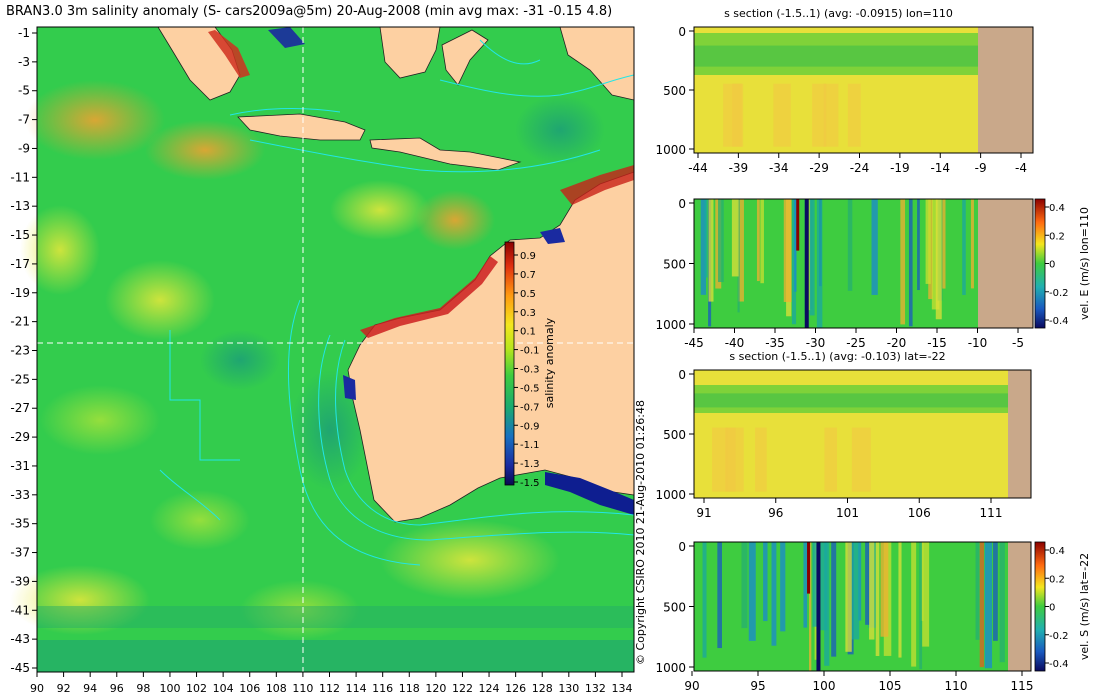 This screenshot has width=1100, height=700. What do you see at coordinates (568, 688) in the screenshot?
I see `map-x-tick-label: 130` at bounding box center [568, 688].